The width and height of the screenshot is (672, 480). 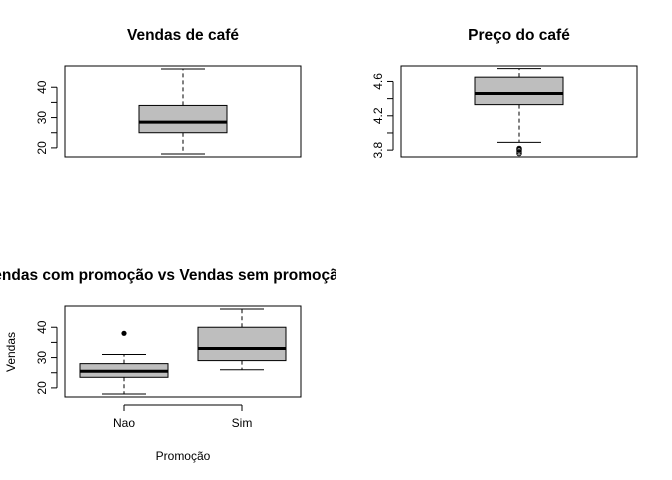 I want to click on chart-title: Vendas de café, so click(x=183, y=35).